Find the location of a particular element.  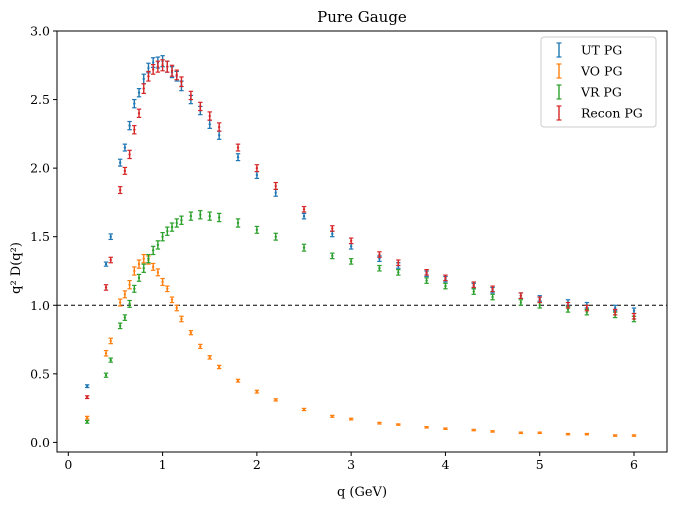

legend-item: Recon PG is located at coordinates (599, 113).